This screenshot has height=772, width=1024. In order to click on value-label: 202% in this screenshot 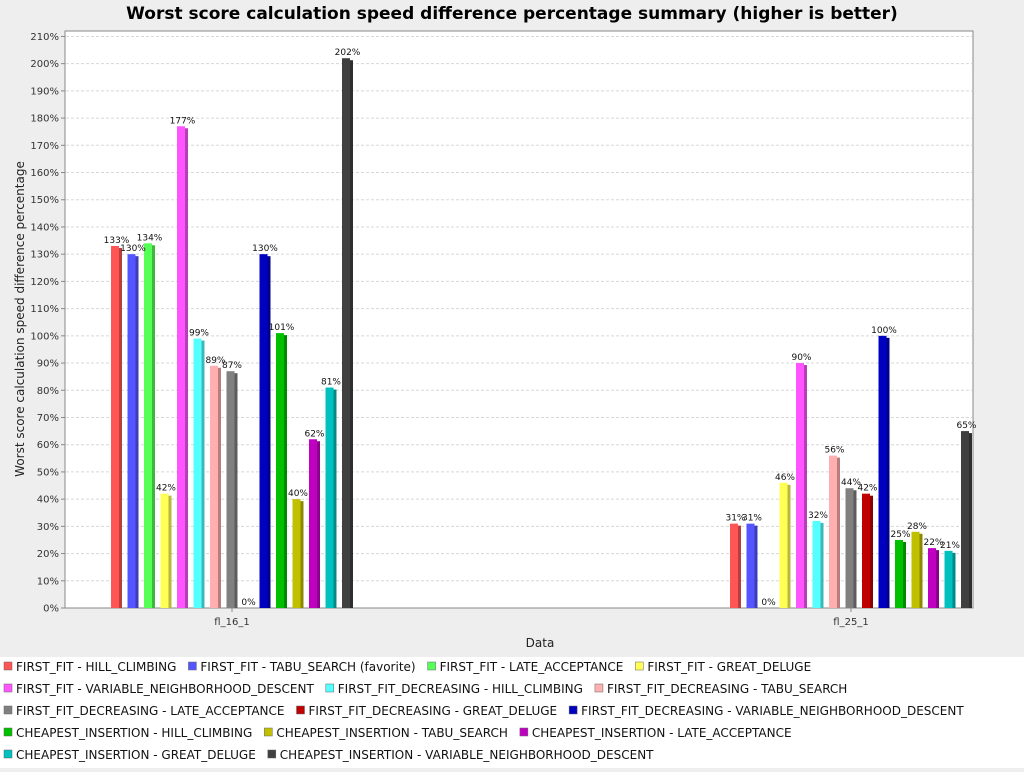, I will do `click(348, 53)`.